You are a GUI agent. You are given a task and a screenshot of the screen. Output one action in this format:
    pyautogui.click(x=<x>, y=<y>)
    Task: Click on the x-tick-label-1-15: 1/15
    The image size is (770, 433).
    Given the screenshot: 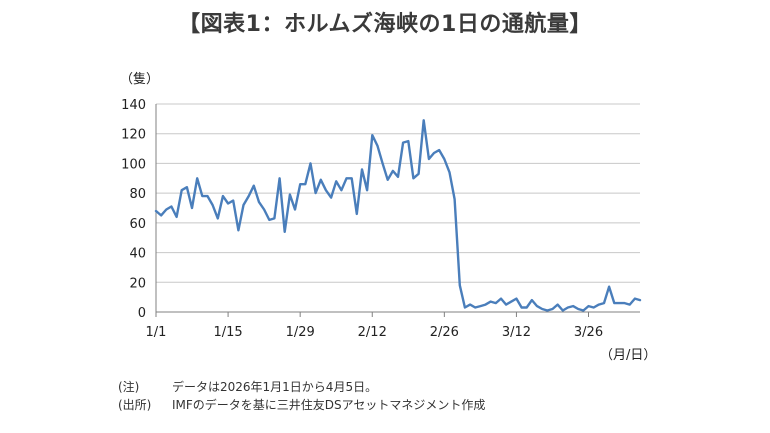 What is the action you would take?
    pyautogui.click(x=227, y=332)
    